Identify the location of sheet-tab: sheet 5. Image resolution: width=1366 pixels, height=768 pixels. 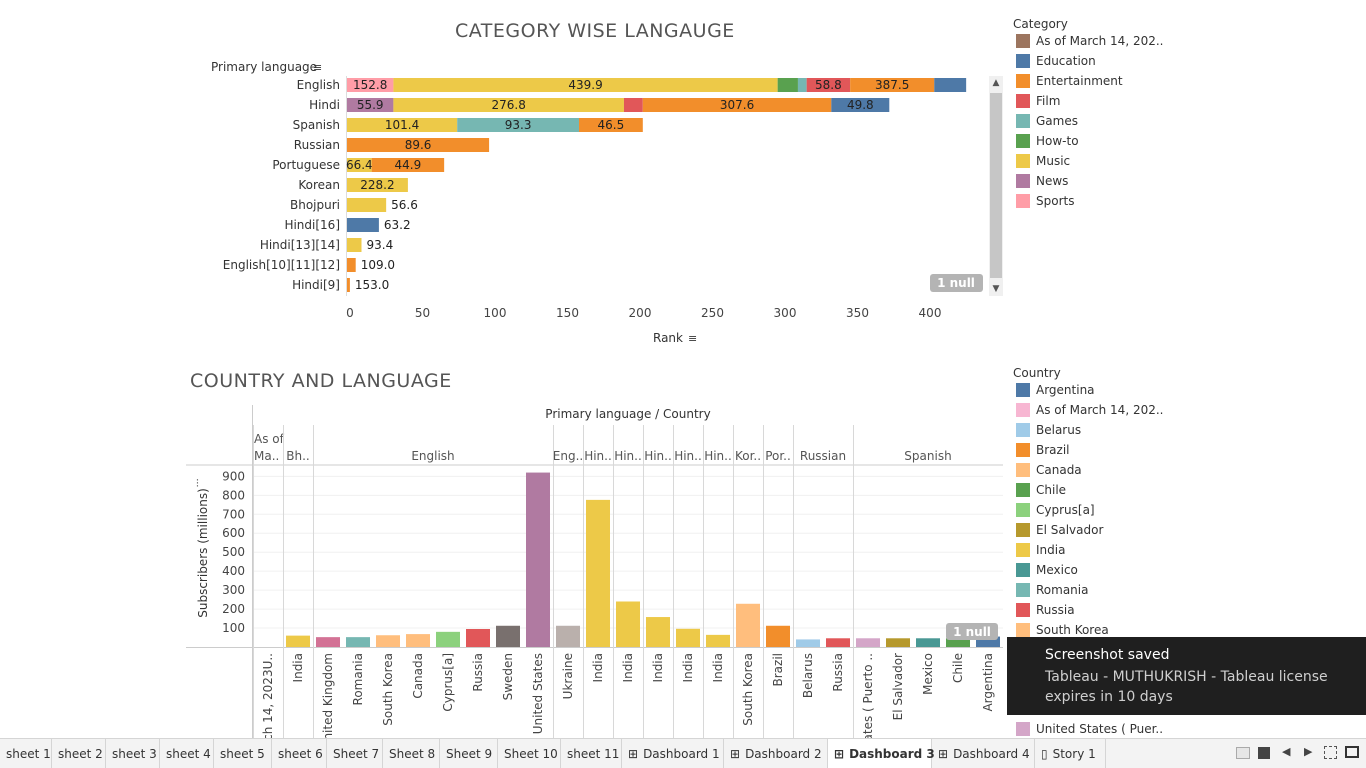
(243, 753).